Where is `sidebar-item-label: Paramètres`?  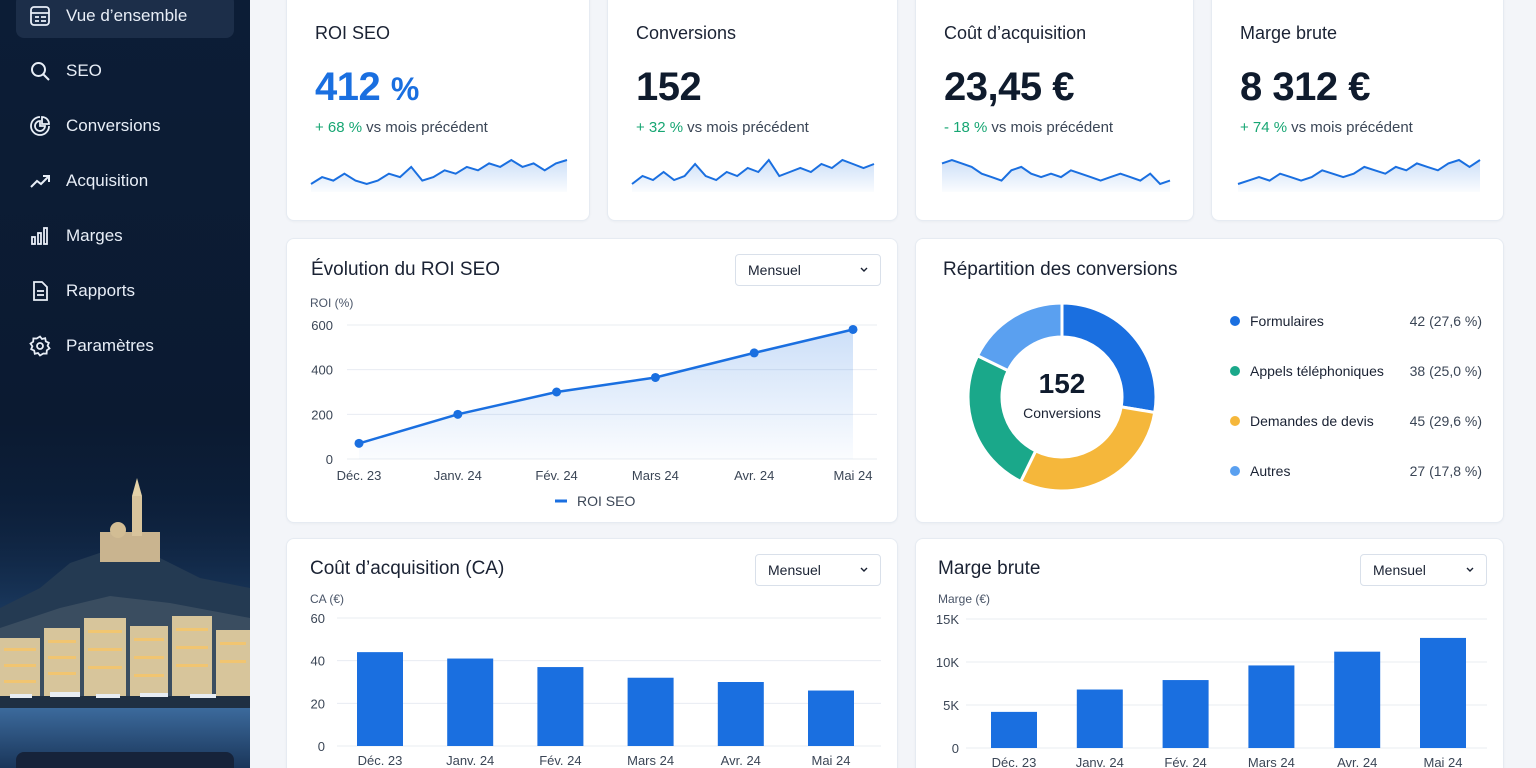 sidebar-item-label: Paramètres is located at coordinates (110, 345).